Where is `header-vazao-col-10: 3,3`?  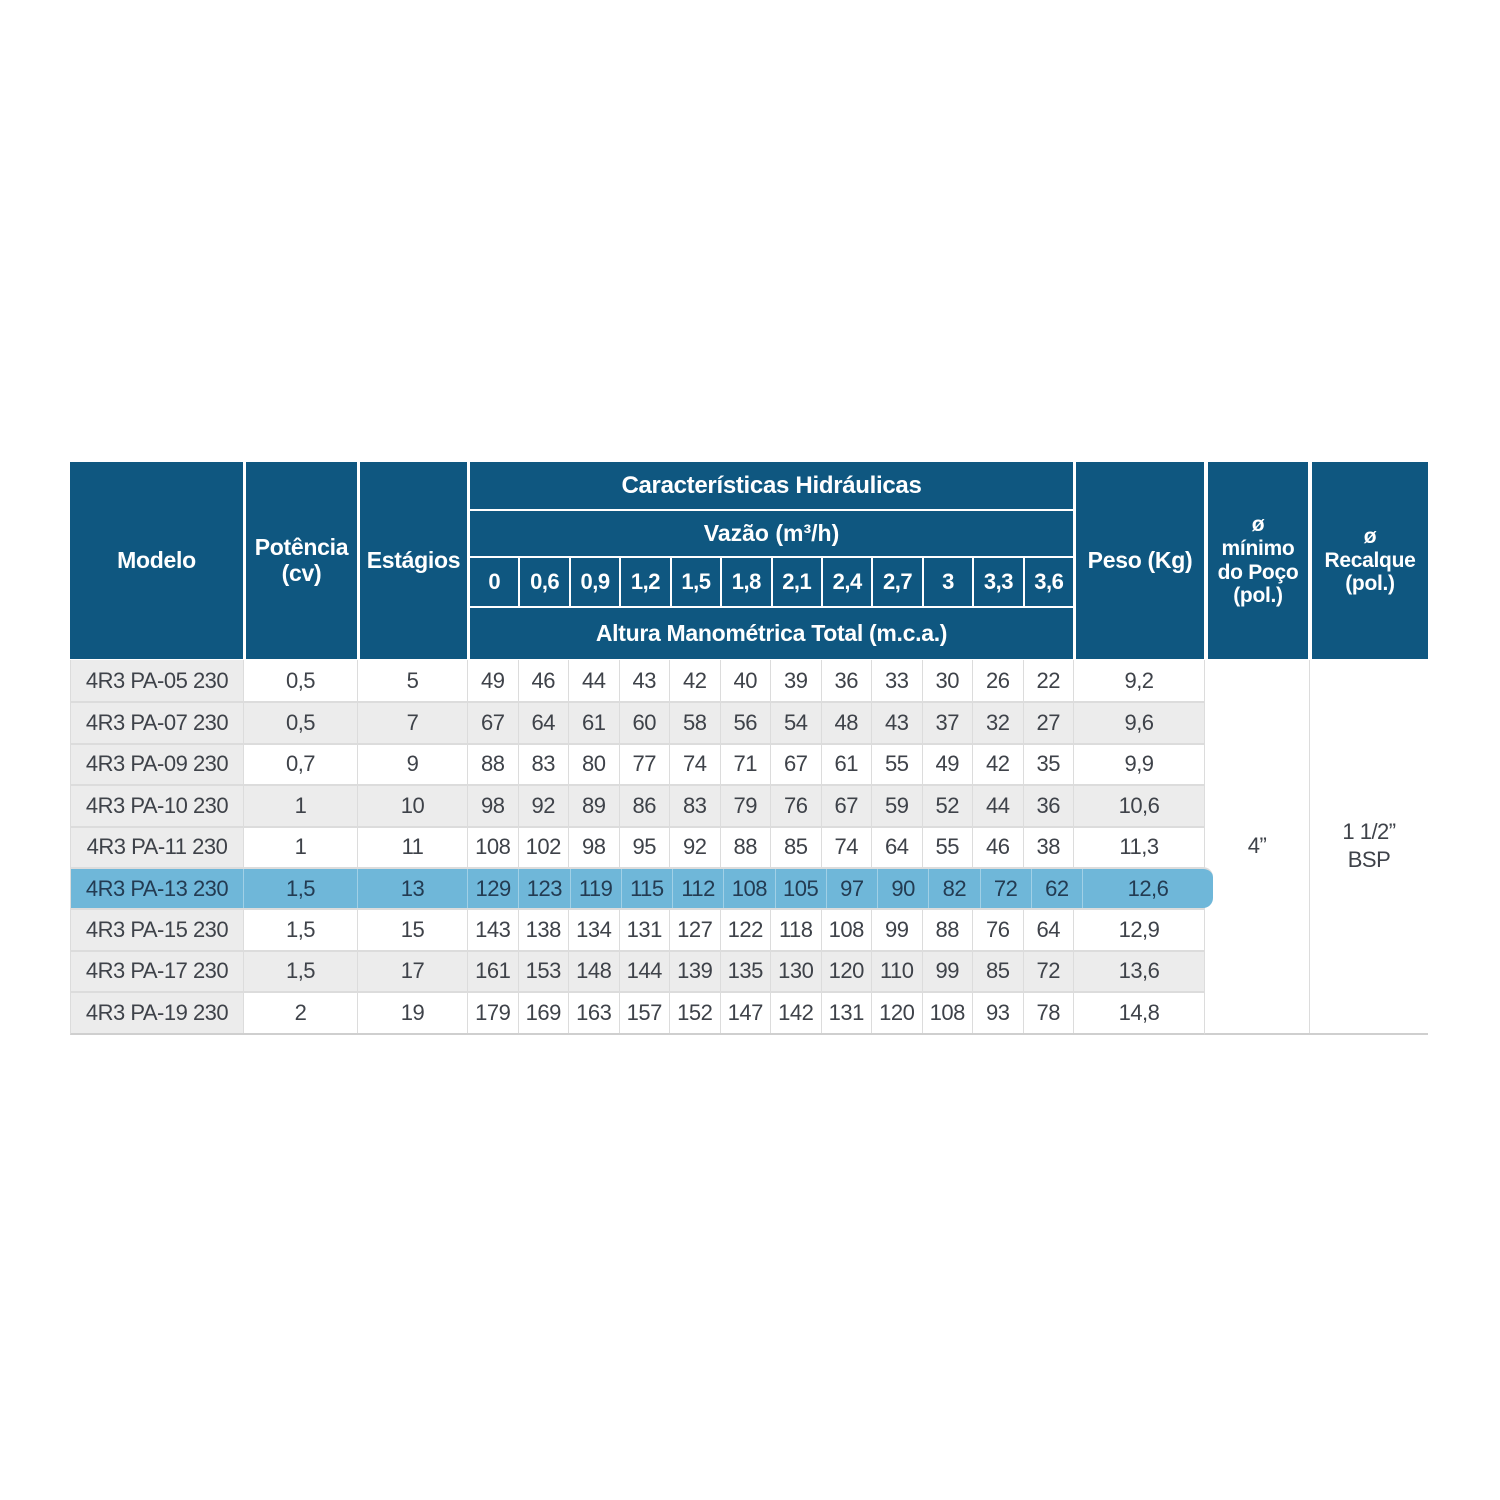
header-vazao-col-10: 3,3 is located at coordinates (999, 582).